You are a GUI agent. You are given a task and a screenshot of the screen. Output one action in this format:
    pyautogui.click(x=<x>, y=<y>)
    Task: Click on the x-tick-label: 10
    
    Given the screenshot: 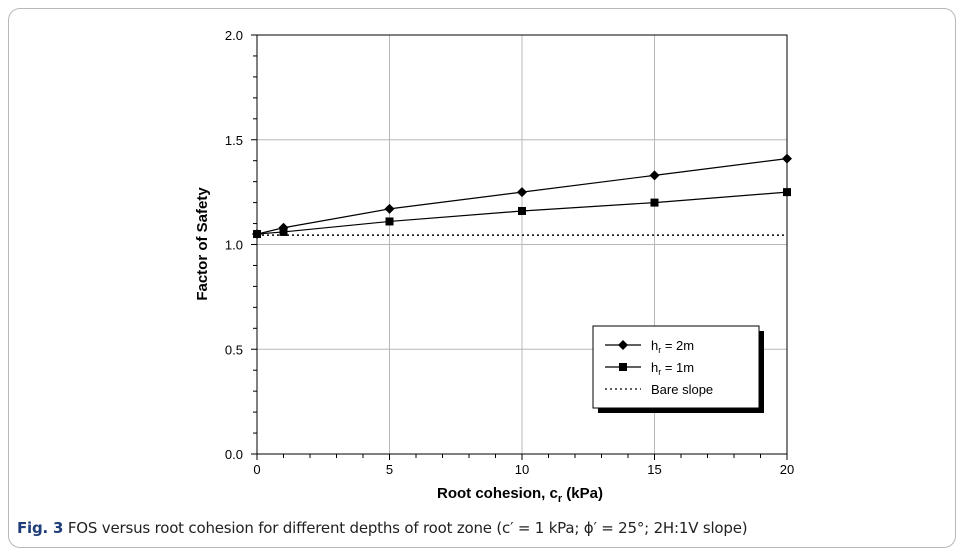 What is the action you would take?
    pyautogui.click(x=522, y=469)
    